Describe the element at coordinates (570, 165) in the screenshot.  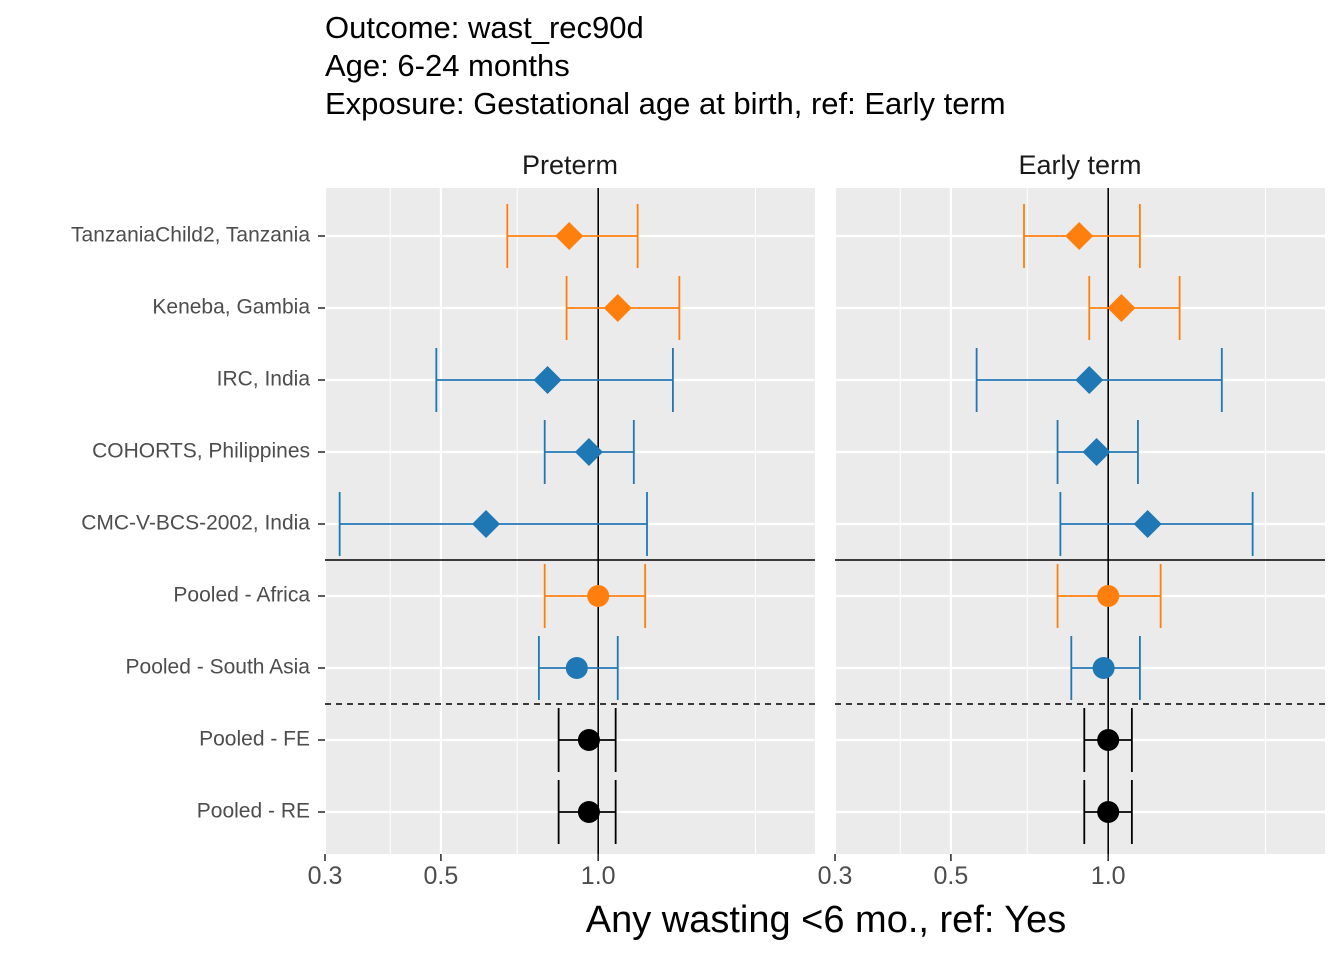
I see `facet-label: Preterm` at that location.